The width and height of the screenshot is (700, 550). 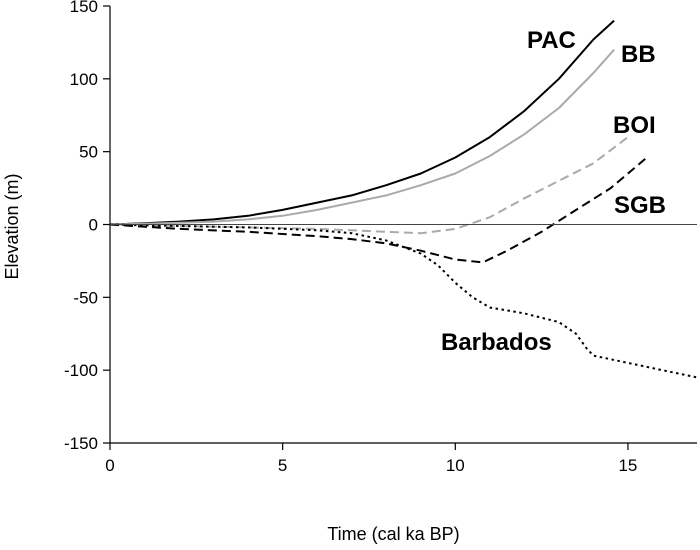 What do you see at coordinates (109, 465) in the screenshot?
I see `x-tick-label: 0` at bounding box center [109, 465].